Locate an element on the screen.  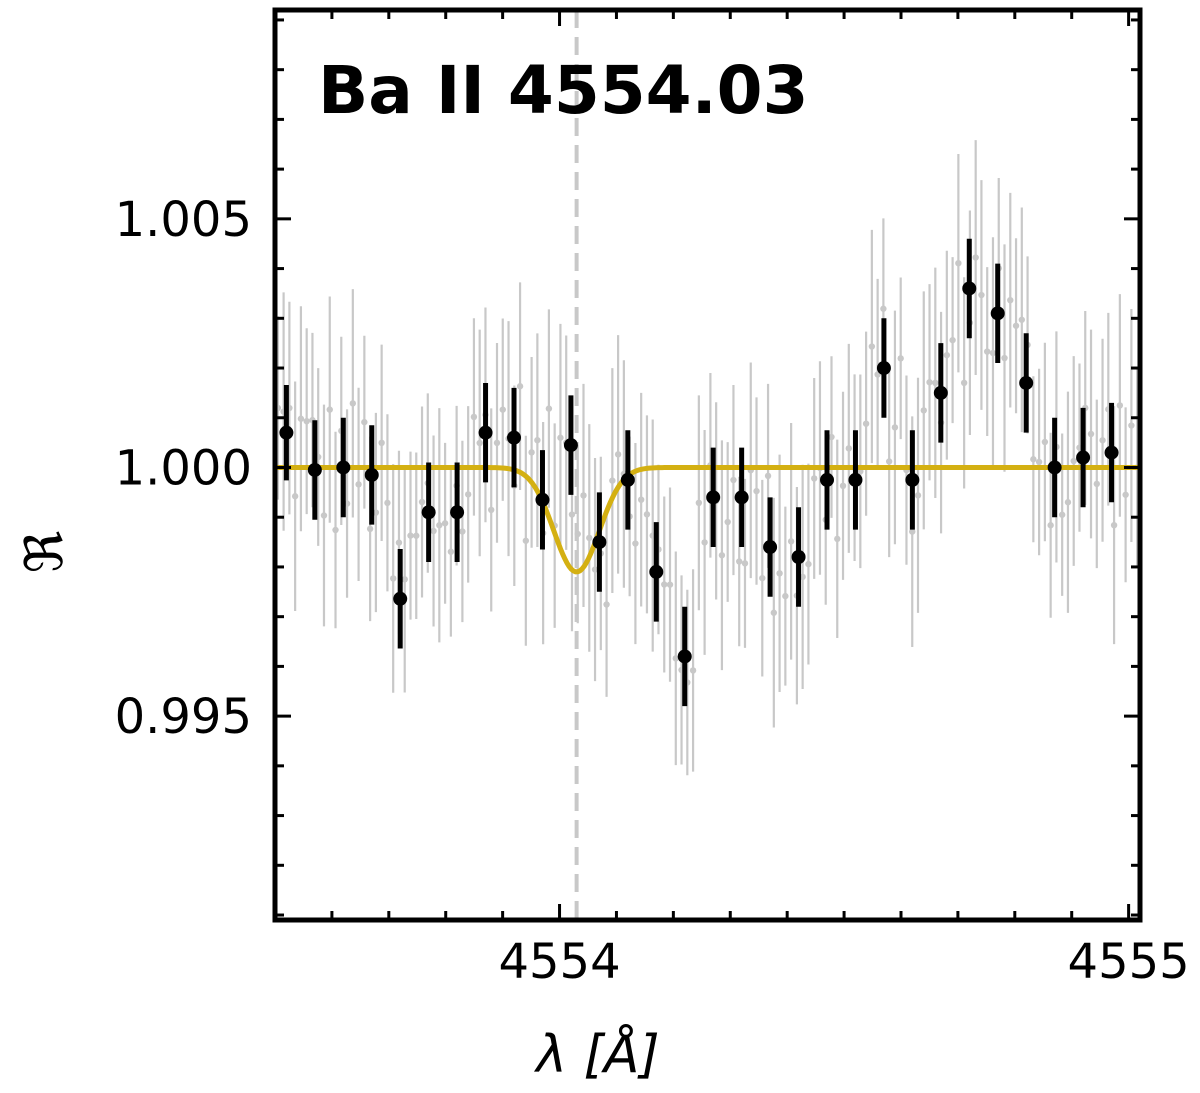
y-axis-label: ℜ is located at coordinates (45, 552).